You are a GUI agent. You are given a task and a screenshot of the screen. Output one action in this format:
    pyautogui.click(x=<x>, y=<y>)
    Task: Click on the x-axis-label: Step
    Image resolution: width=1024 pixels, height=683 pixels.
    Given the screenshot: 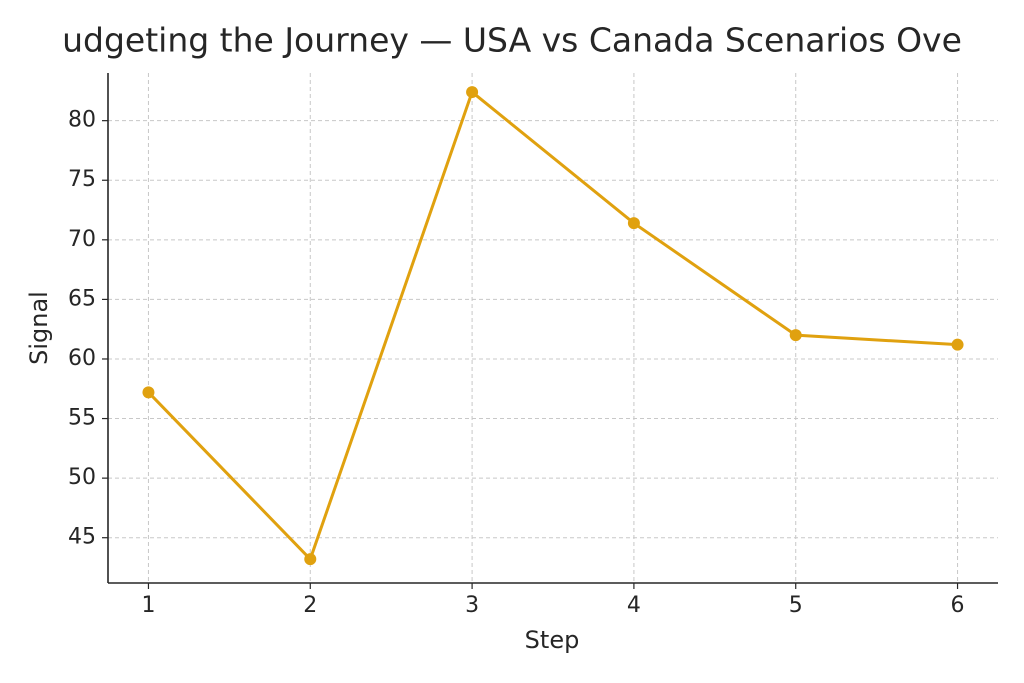 What is the action you would take?
    pyautogui.click(x=552, y=640)
    